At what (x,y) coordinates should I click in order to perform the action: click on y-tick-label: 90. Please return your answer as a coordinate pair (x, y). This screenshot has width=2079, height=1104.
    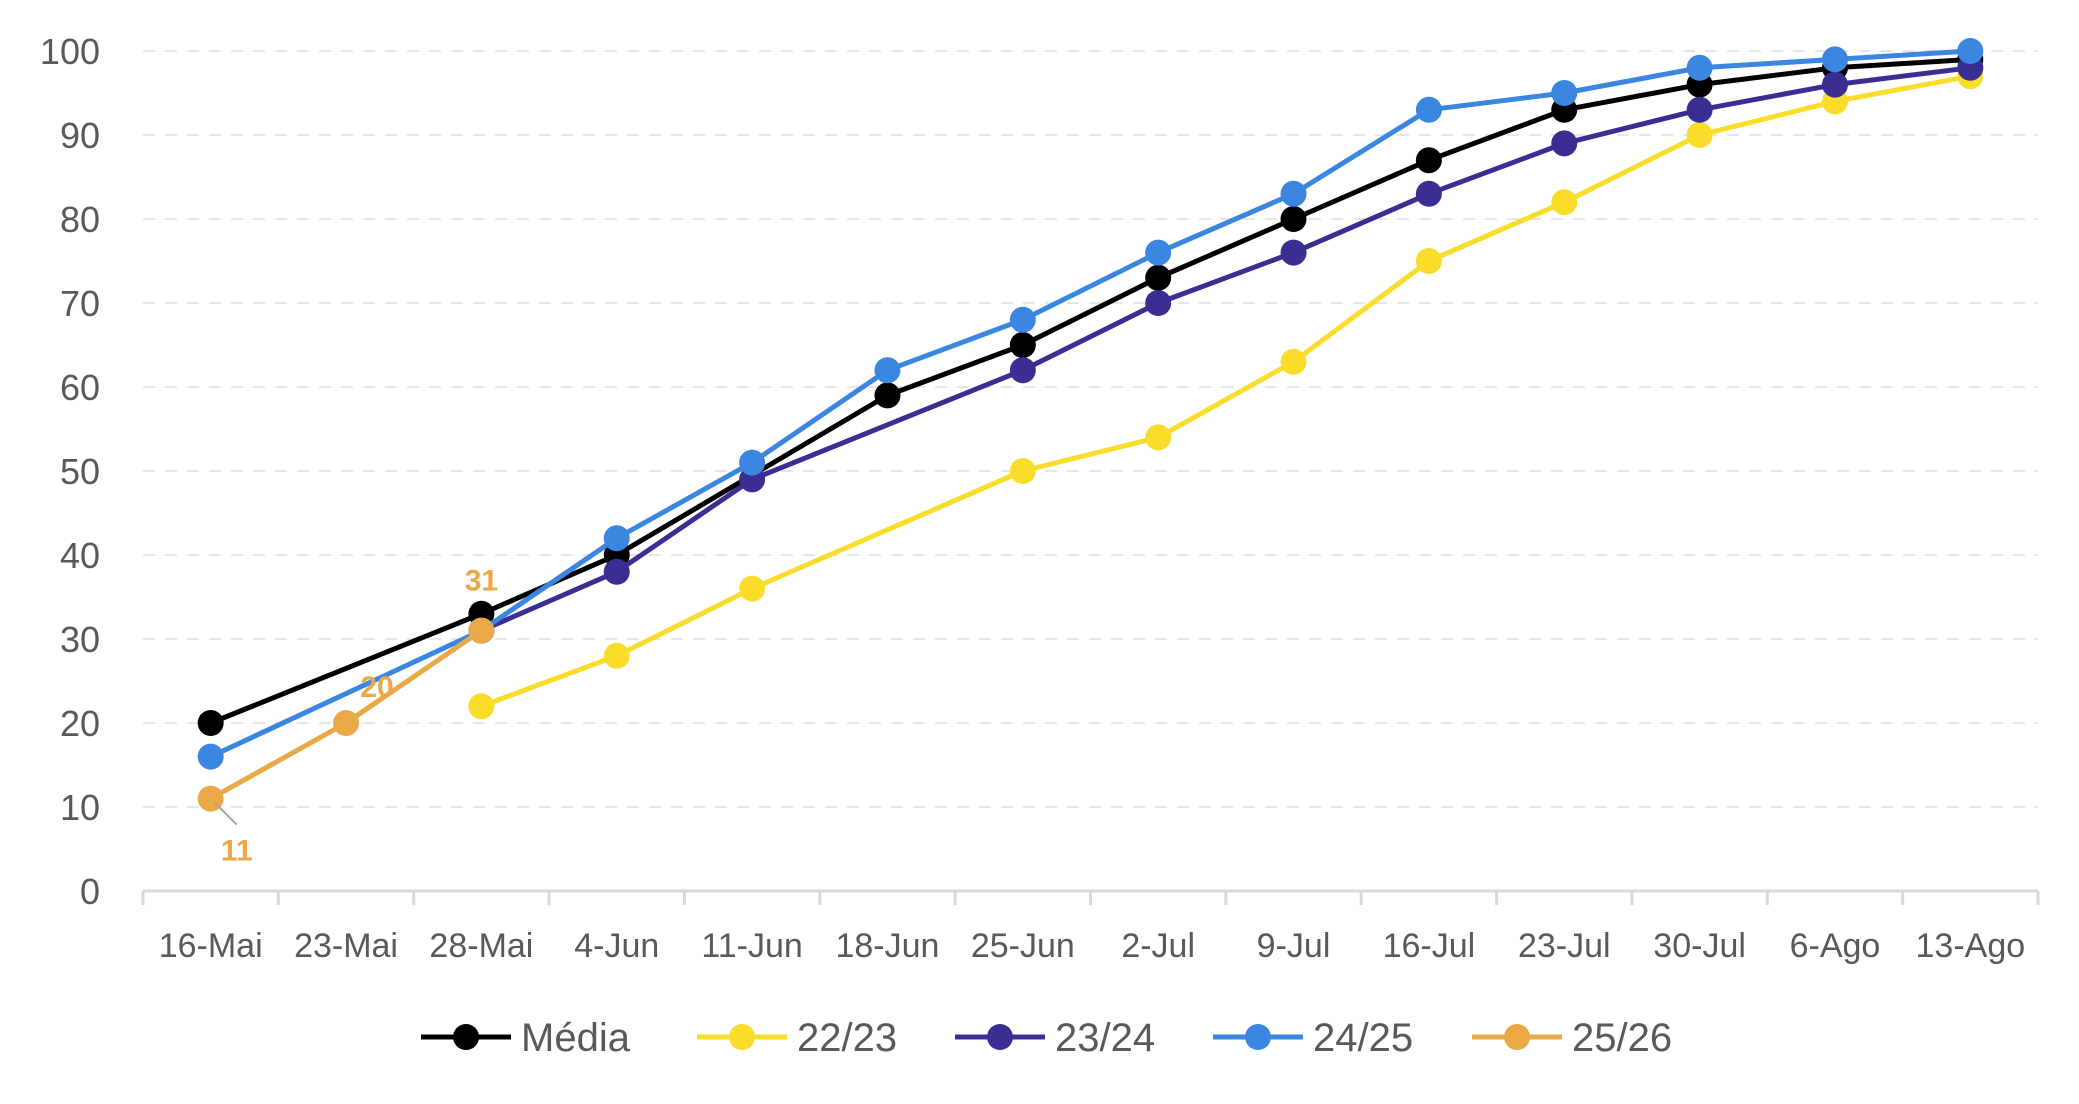
    Looking at the image, I should click on (80, 135).